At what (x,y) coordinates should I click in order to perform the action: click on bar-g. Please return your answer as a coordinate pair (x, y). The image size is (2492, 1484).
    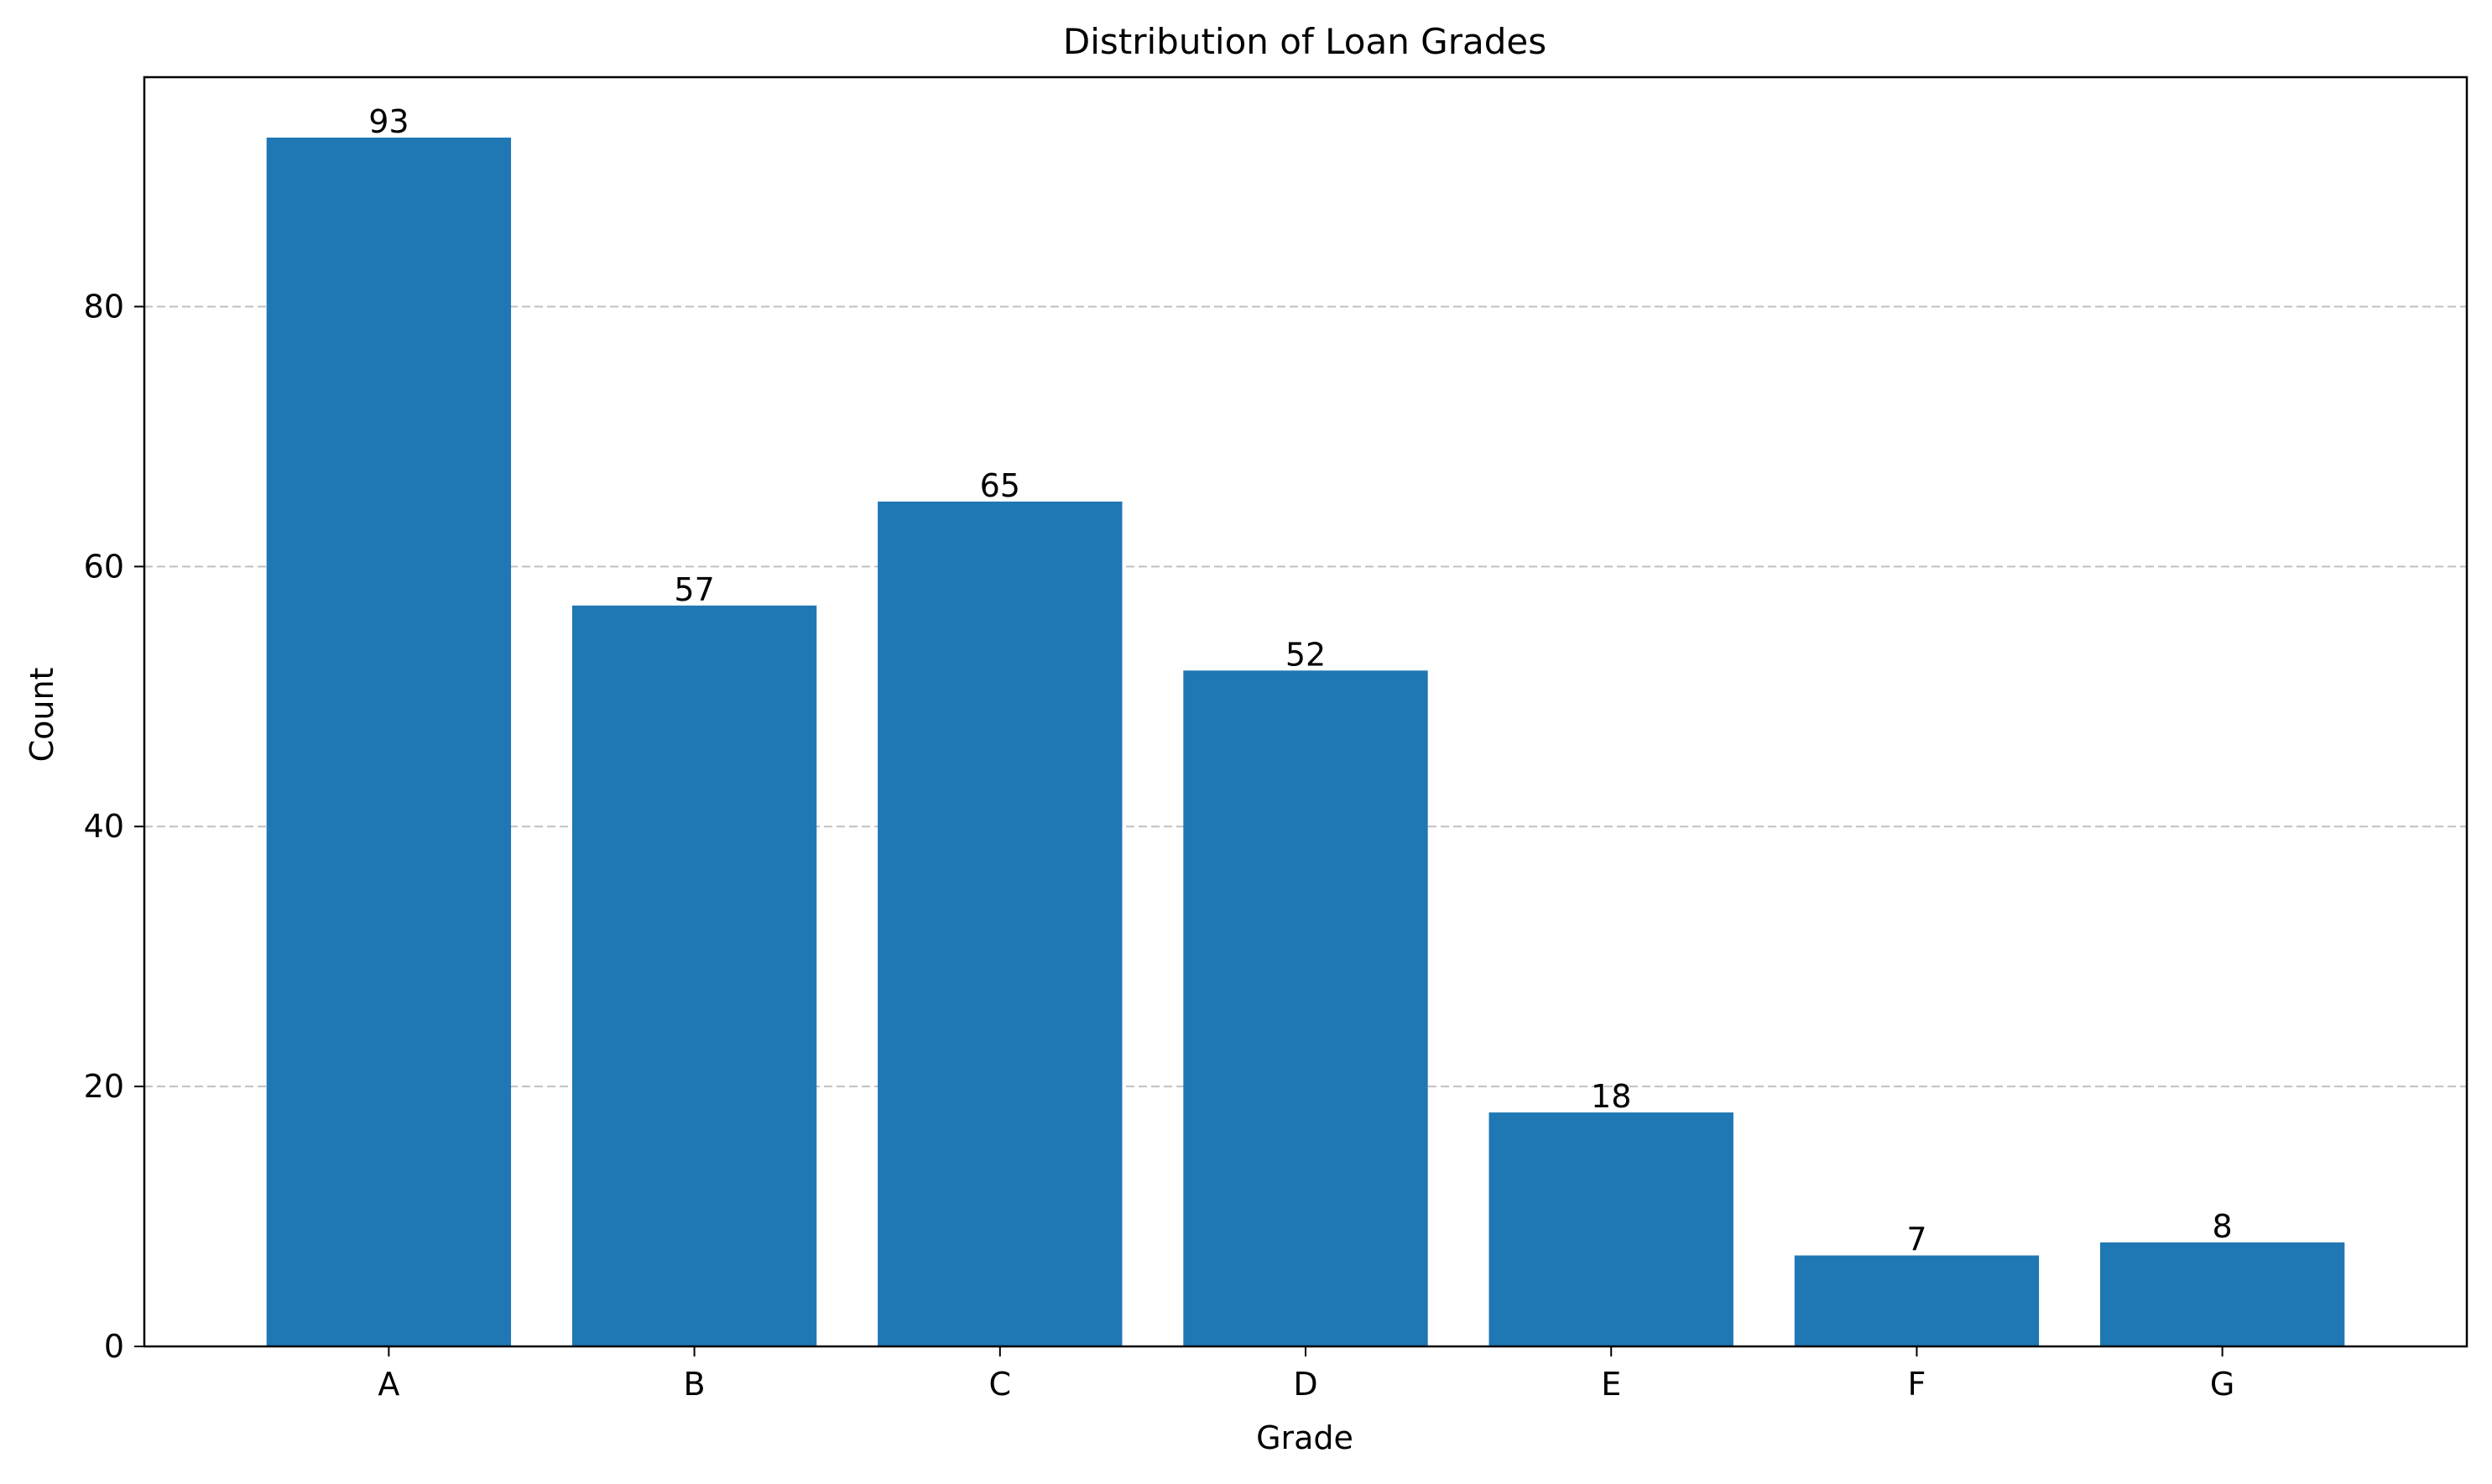
    Looking at the image, I should click on (2222, 1294).